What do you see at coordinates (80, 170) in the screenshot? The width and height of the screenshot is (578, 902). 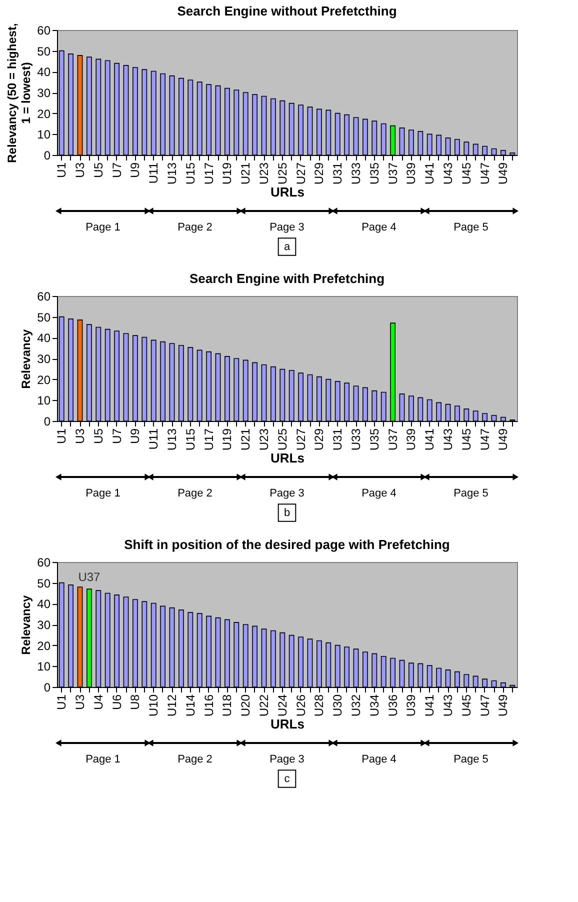 I see `x-tick-label: U3` at bounding box center [80, 170].